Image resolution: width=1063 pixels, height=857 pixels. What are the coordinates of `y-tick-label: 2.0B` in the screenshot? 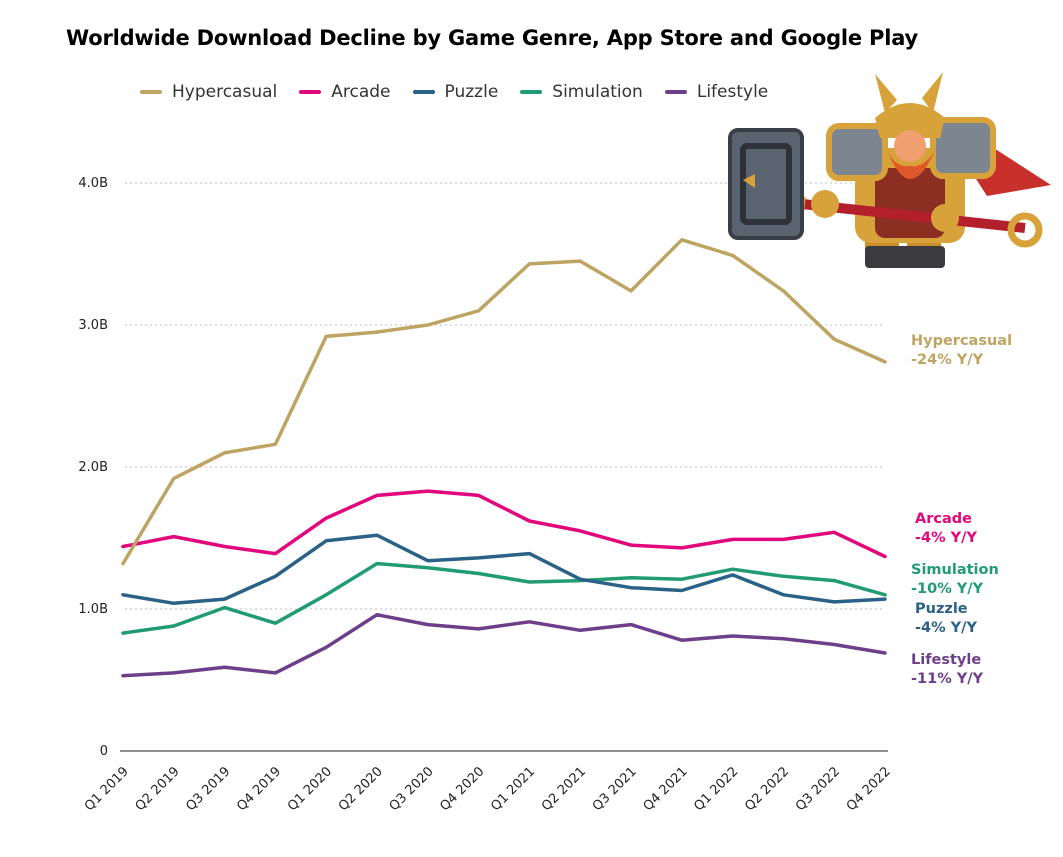 It's located at (93, 467).